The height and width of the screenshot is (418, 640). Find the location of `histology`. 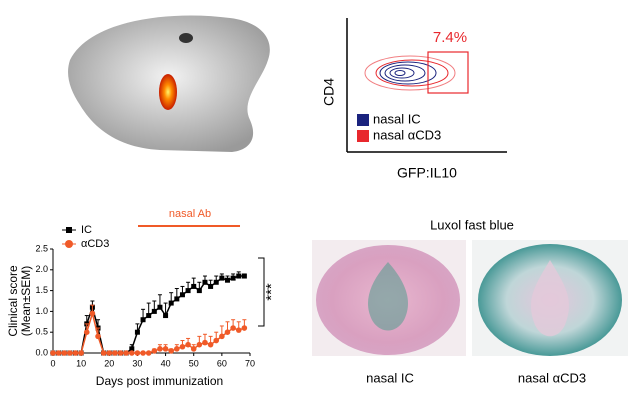

histology is located at coordinates (470, 298).